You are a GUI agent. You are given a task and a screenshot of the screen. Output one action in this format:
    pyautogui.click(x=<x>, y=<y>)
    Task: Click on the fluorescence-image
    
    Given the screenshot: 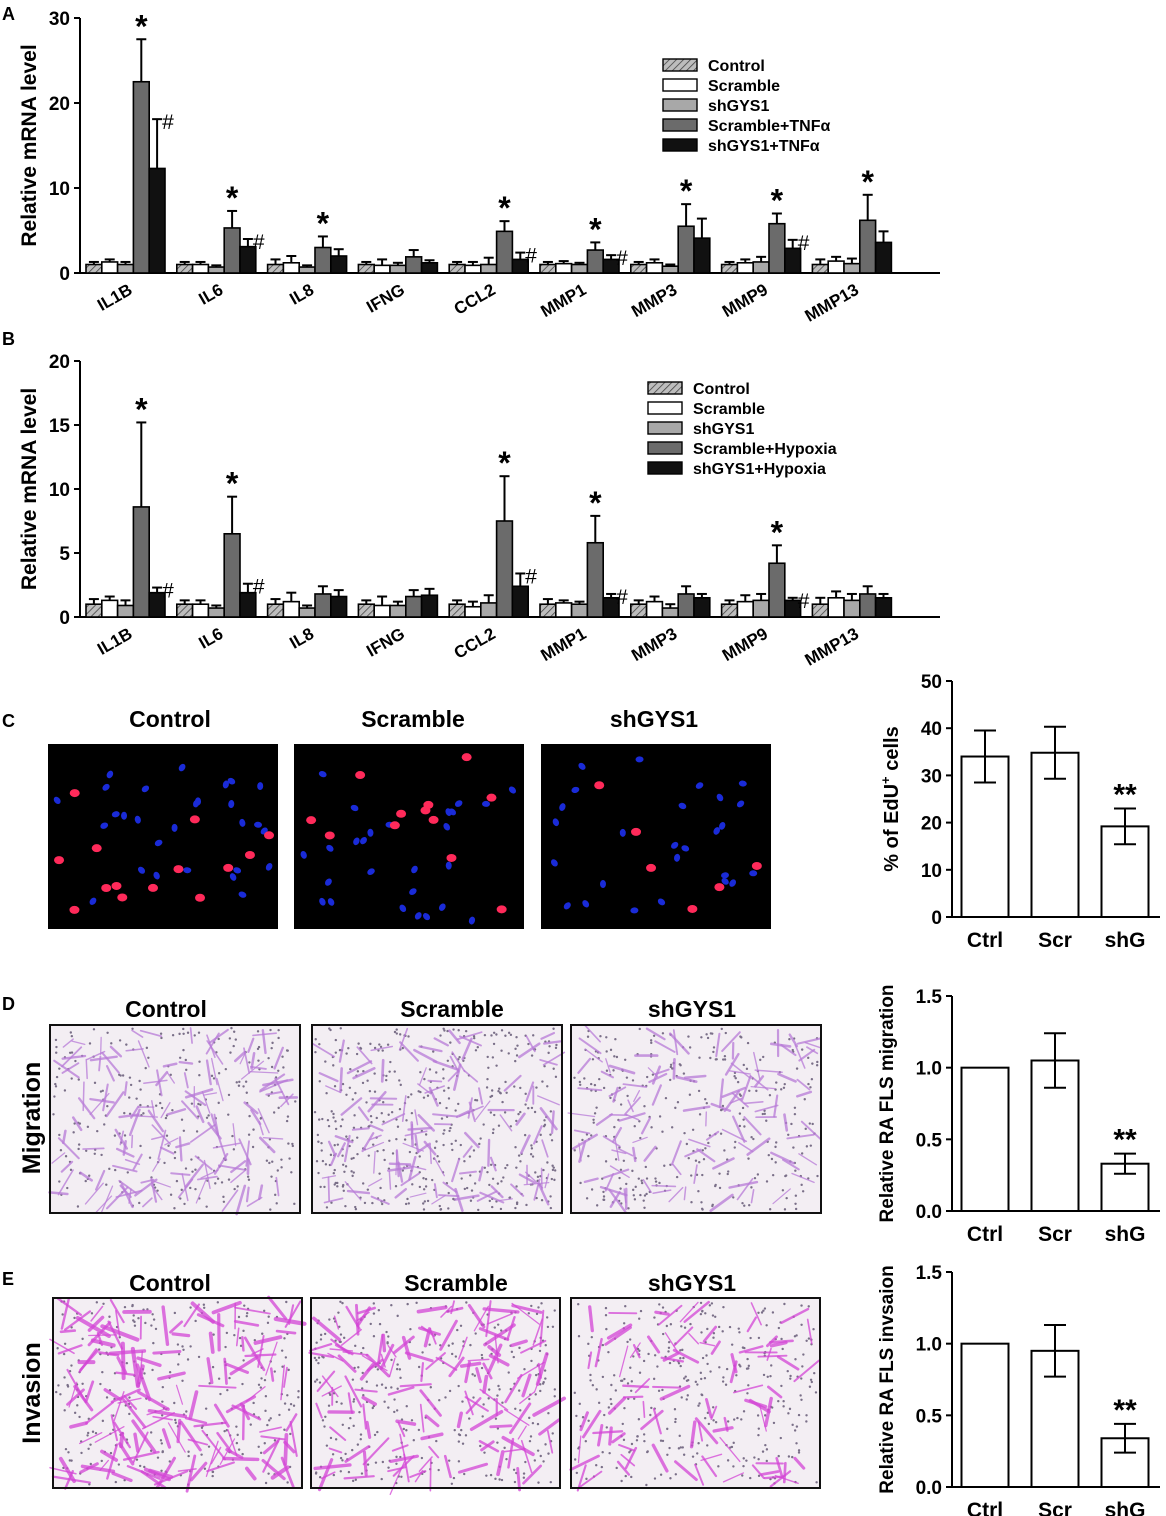 What is the action you would take?
    pyautogui.click(x=409, y=836)
    